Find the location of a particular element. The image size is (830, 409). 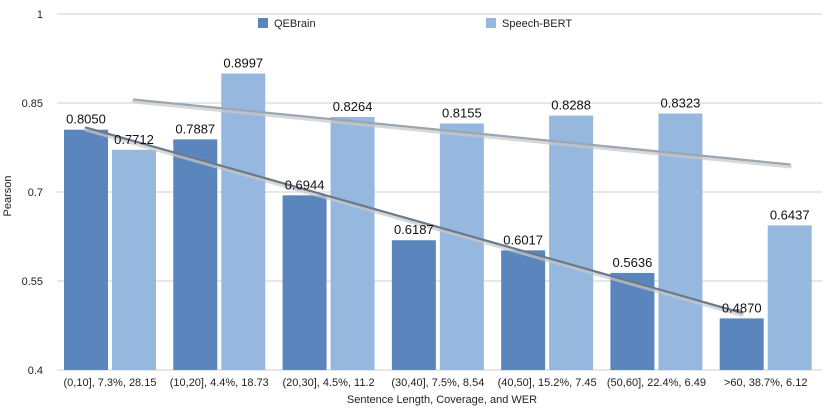

data-label: 0.7887 is located at coordinates (195, 128).